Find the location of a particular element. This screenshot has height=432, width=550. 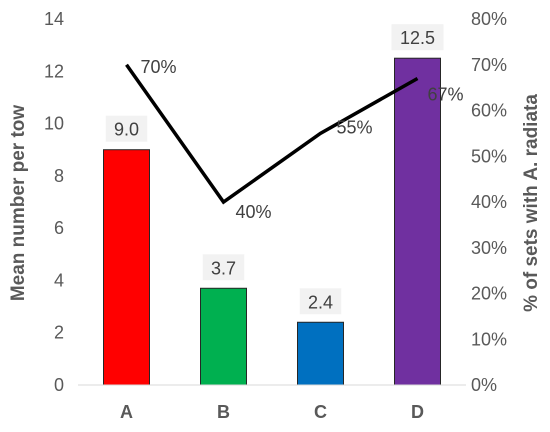

secondary-y-axis-title: % of sets with A. radiata is located at coordinates (531, 203).